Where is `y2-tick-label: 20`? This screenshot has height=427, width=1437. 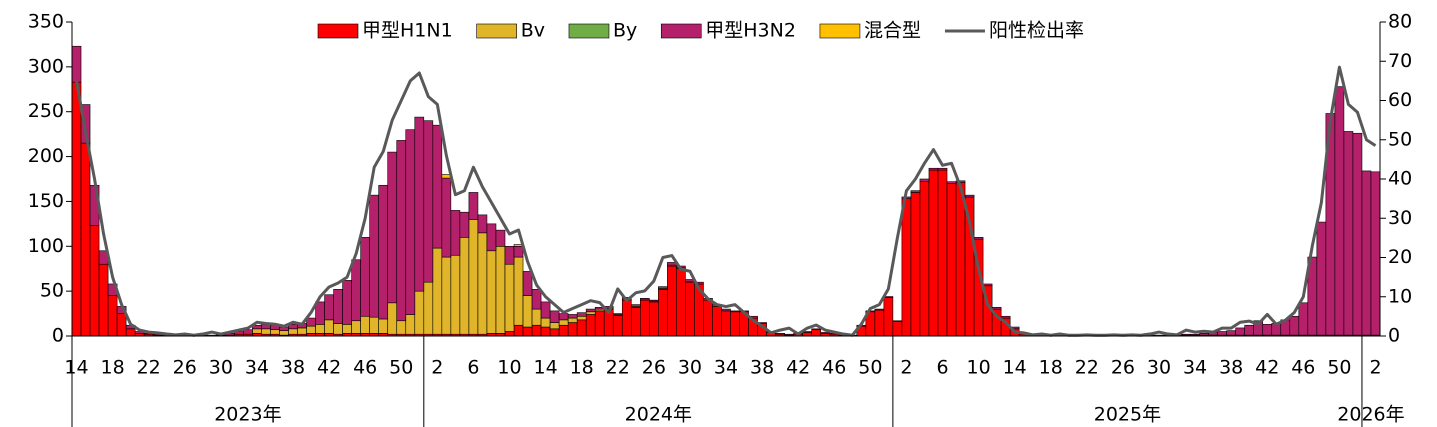
y2-tick-label: 20 is located at coordinates (1400, 257).